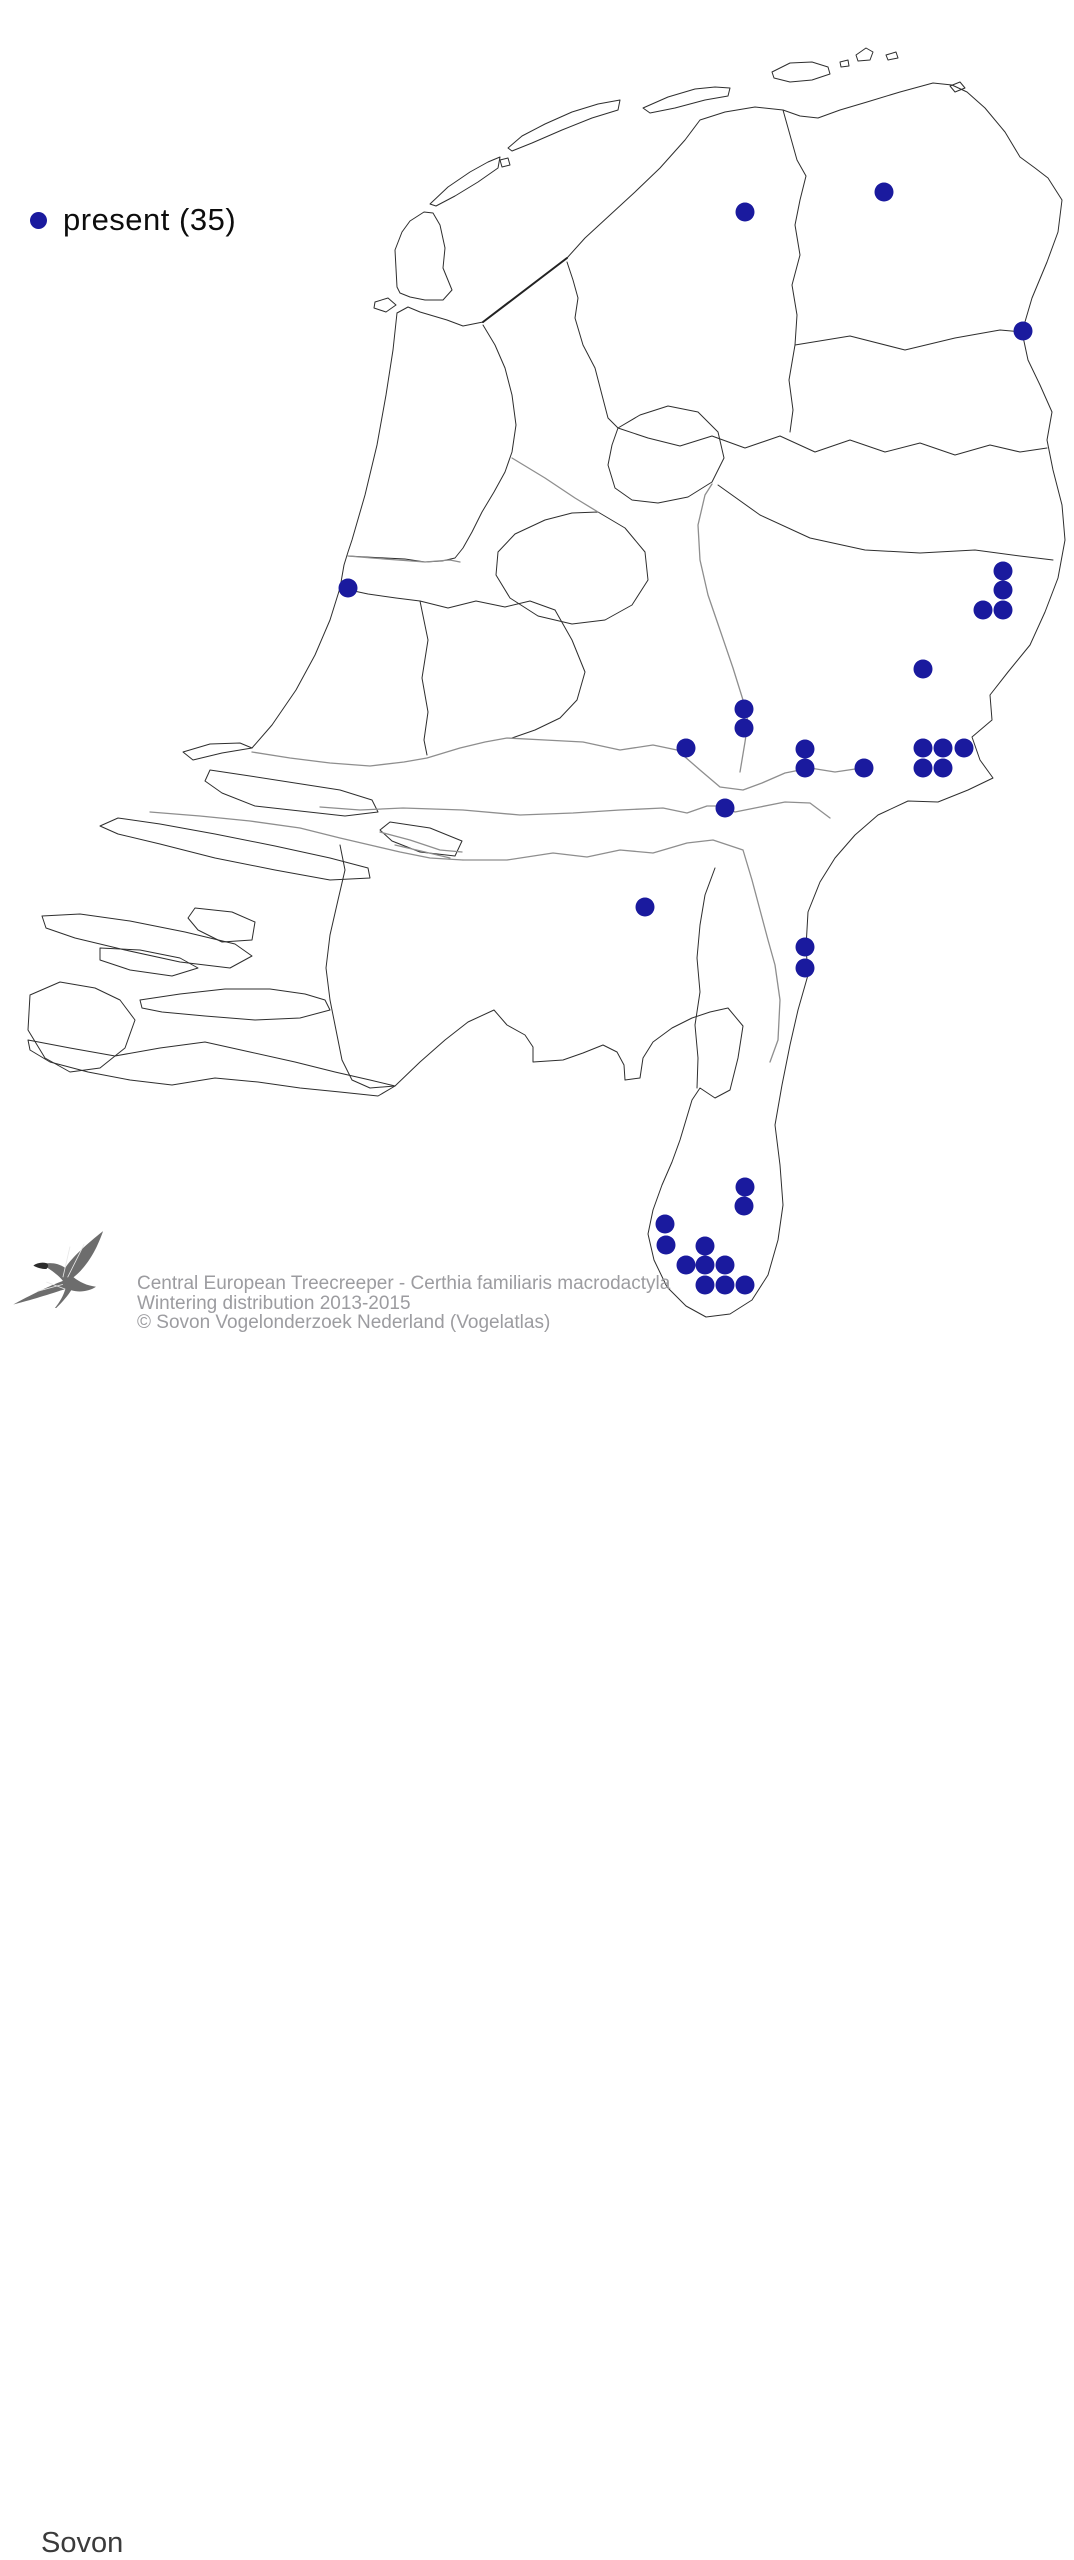 Image resolution: width=1074 pixels, height=2560 pixels. I want to click on swallow-icon, so click(58, 1272).